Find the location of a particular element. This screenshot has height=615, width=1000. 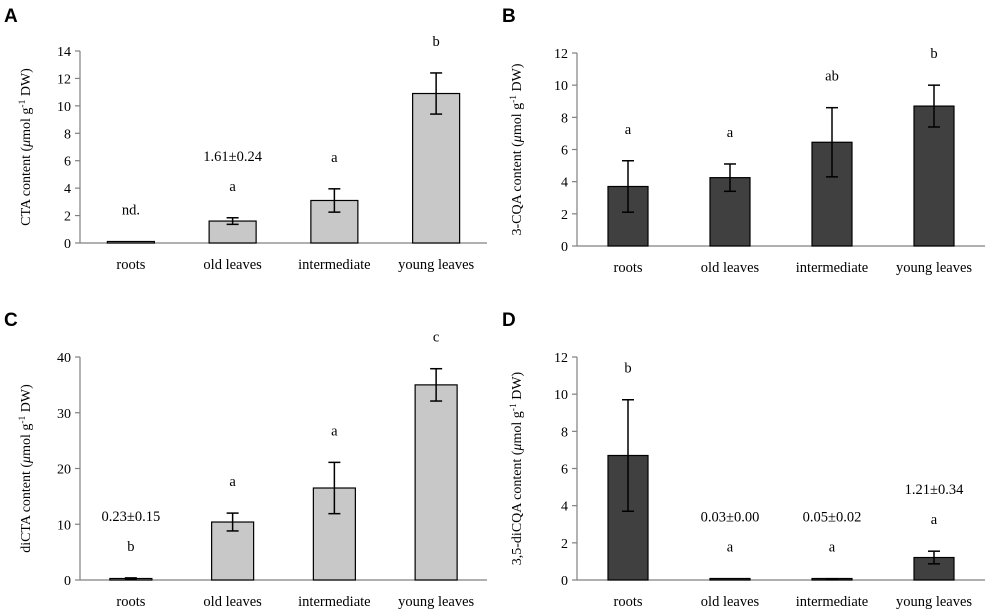

y-axis-label: diCTA content (μmol g-1 DW) is located at coordinates (26, 468).